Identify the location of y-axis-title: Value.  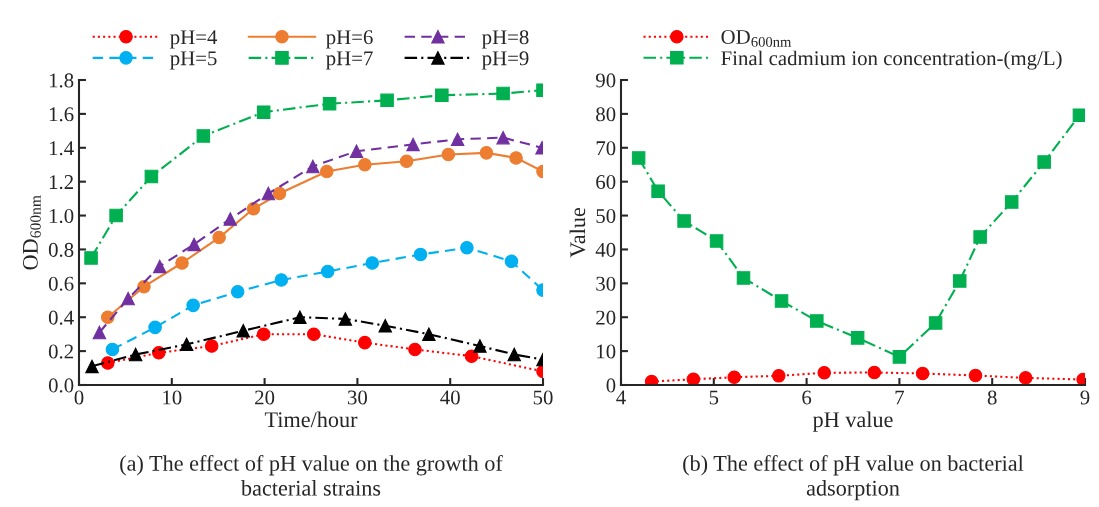
(577, 232).